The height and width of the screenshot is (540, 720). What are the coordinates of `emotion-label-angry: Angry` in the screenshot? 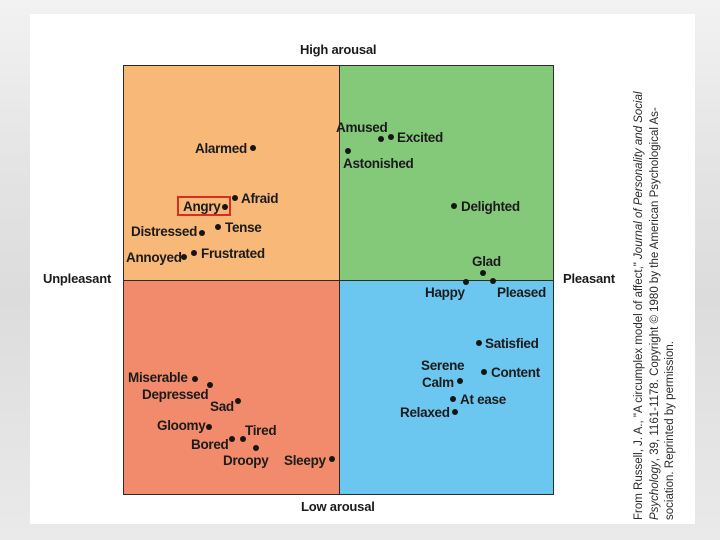 It's located at (202, 206).